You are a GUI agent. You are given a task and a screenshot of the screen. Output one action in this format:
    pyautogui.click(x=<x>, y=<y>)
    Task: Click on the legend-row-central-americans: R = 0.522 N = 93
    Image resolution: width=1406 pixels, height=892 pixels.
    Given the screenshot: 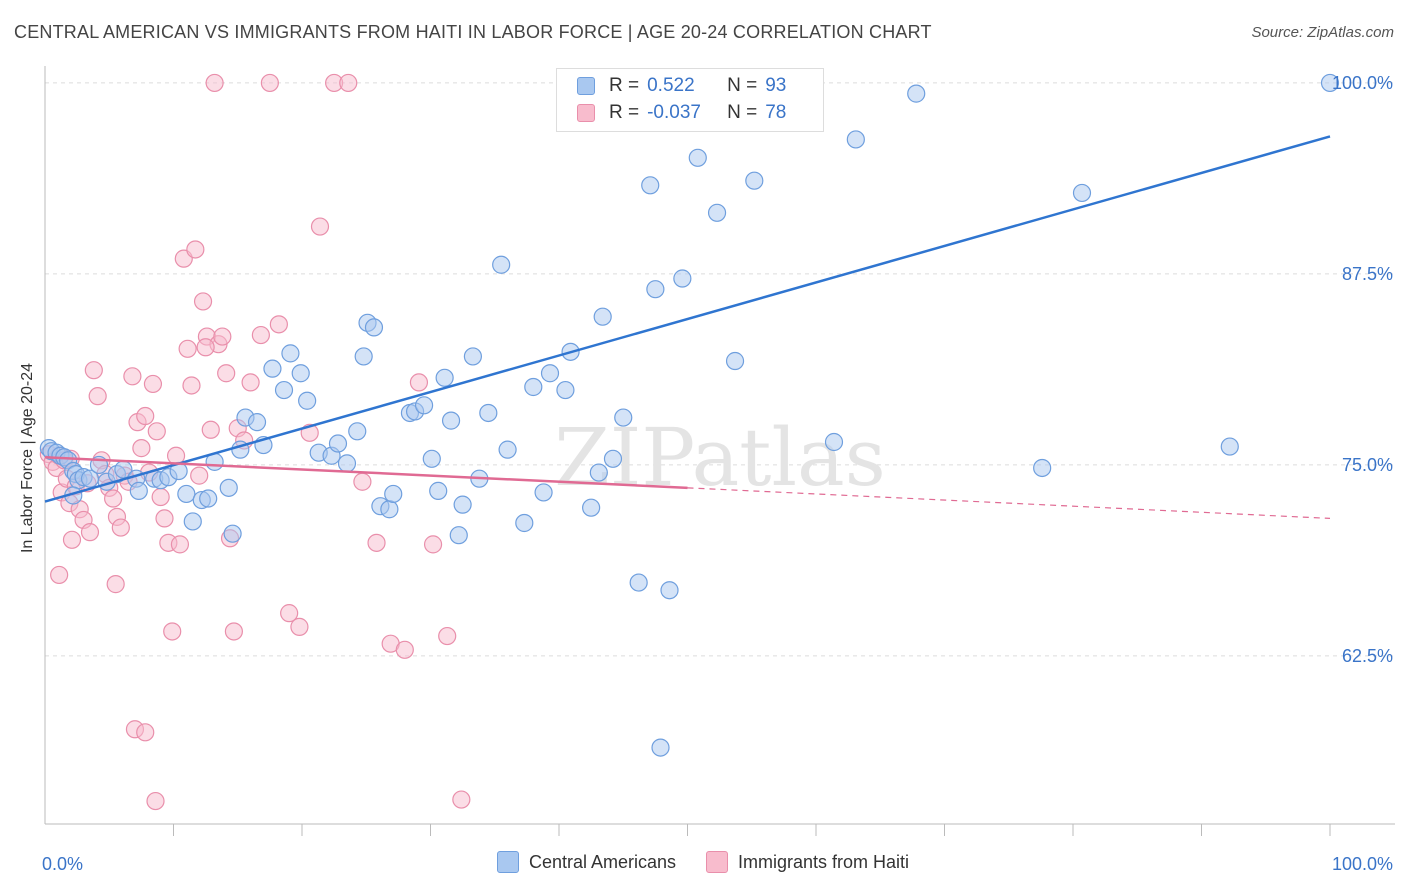 What is the action you would take?
    pyautogui.click(x=671, y=86)
    